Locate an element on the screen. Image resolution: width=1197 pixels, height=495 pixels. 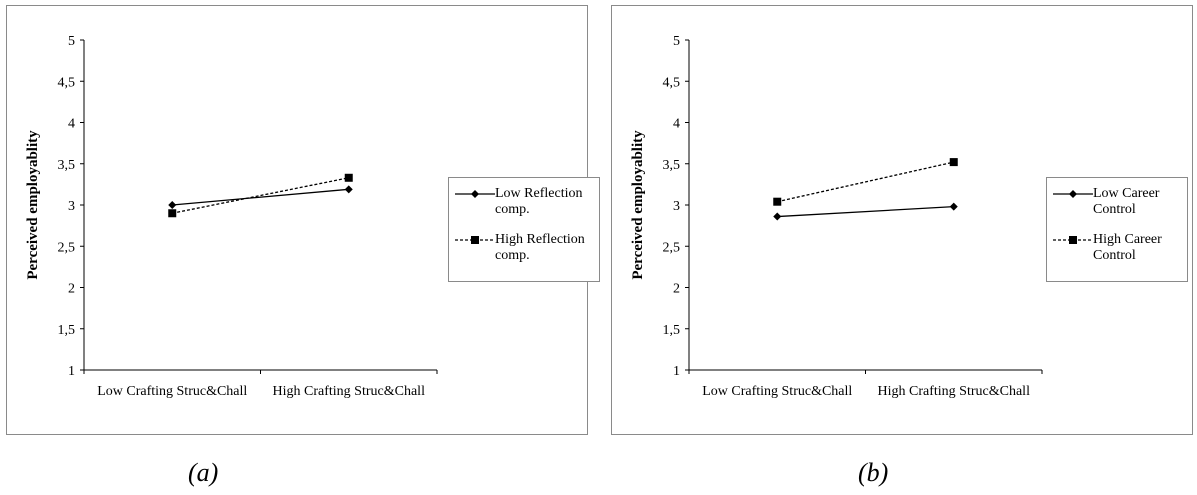
legend-item-high: High Reflection comp. is located at coordinates (524, 248).